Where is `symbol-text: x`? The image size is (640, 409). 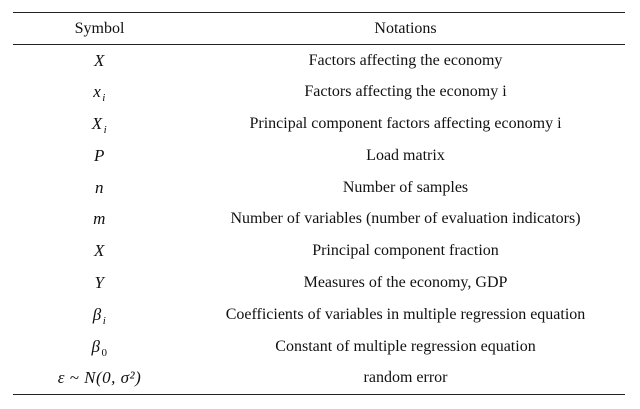
symbol-text: x is located at coordinates (97, 92).